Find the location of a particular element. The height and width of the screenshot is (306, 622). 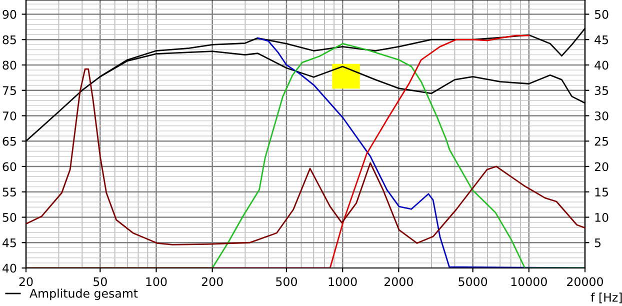

y2-tick-label: 50 is located at coordinates (601, 14).